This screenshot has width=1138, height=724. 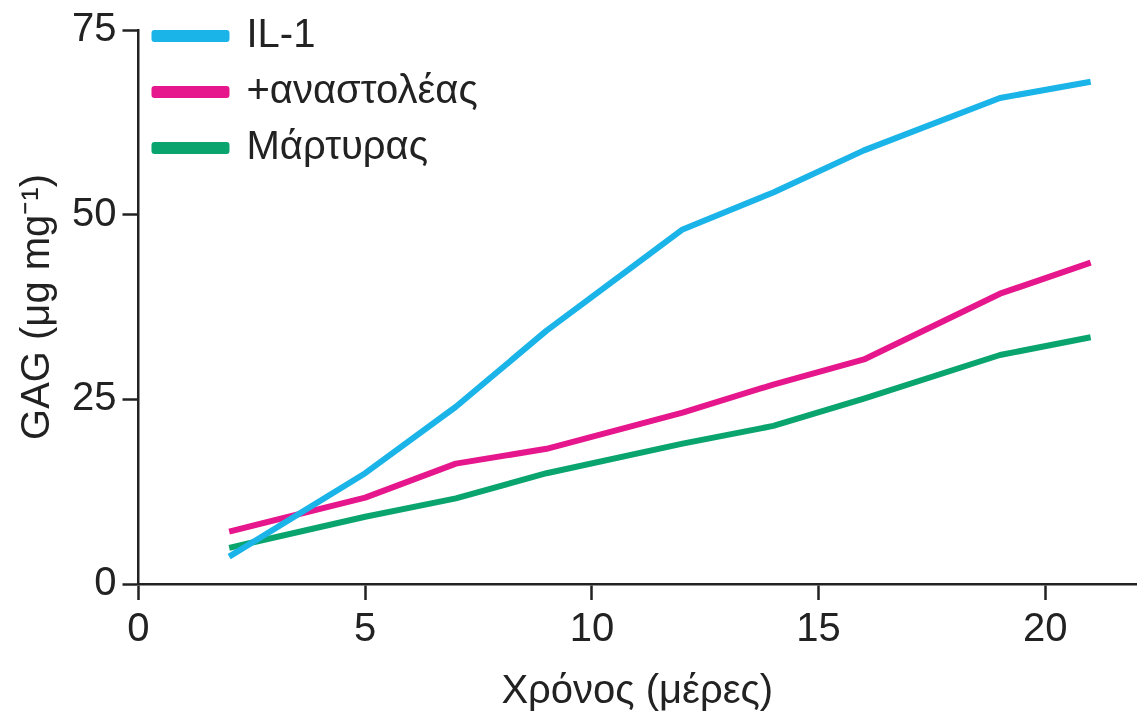 I want to click on x-tick-label: 15, so click(x=818, y=627).